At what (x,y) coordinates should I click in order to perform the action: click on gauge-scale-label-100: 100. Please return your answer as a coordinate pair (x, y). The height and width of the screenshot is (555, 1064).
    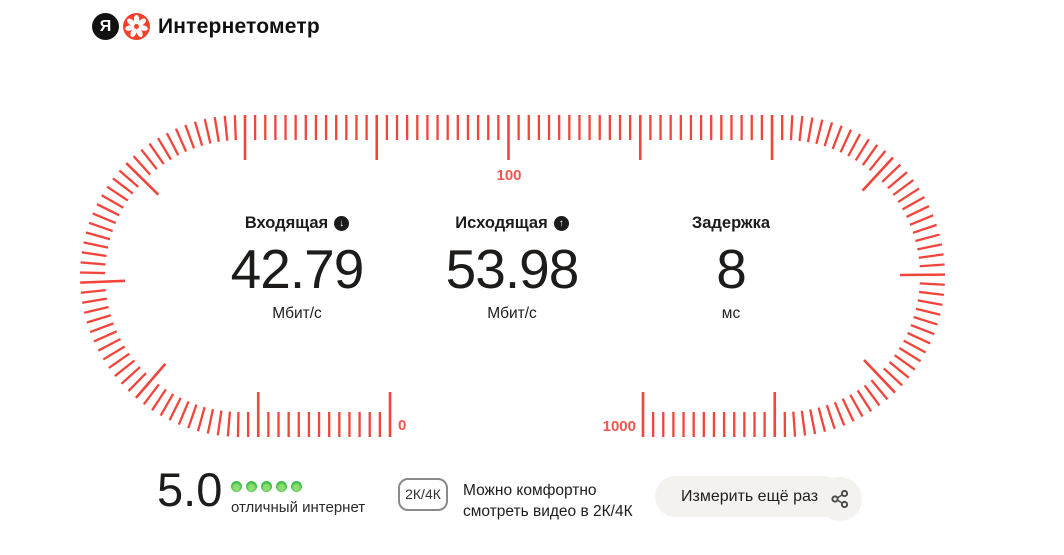
    Looking at the image, I should click on (508, 175).